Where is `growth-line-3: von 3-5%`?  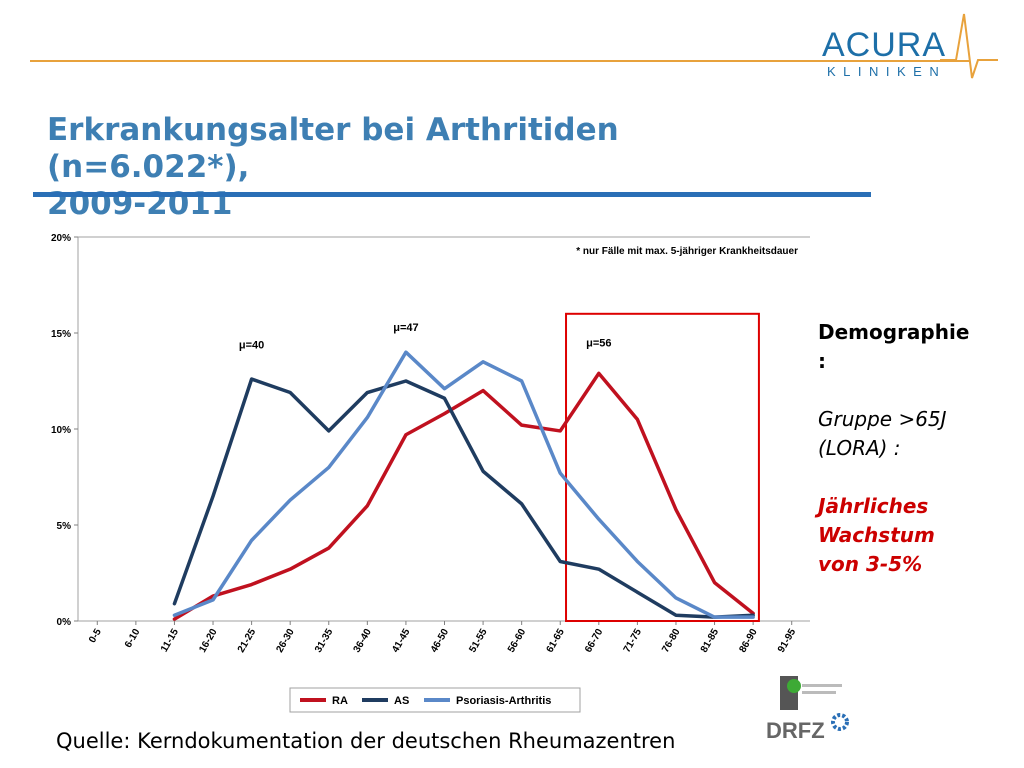 growth-line-3: von 3-5% is located at coordinates (870, 564).